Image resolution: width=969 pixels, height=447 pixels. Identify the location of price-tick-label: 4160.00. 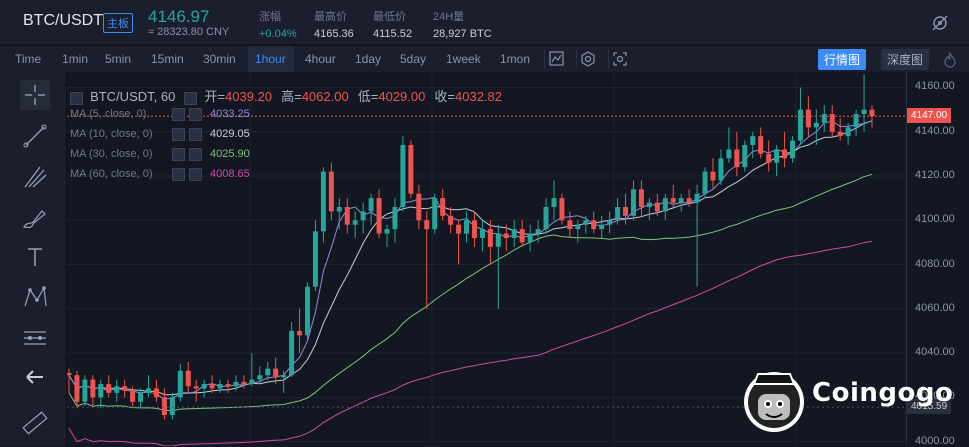
(935, 86).